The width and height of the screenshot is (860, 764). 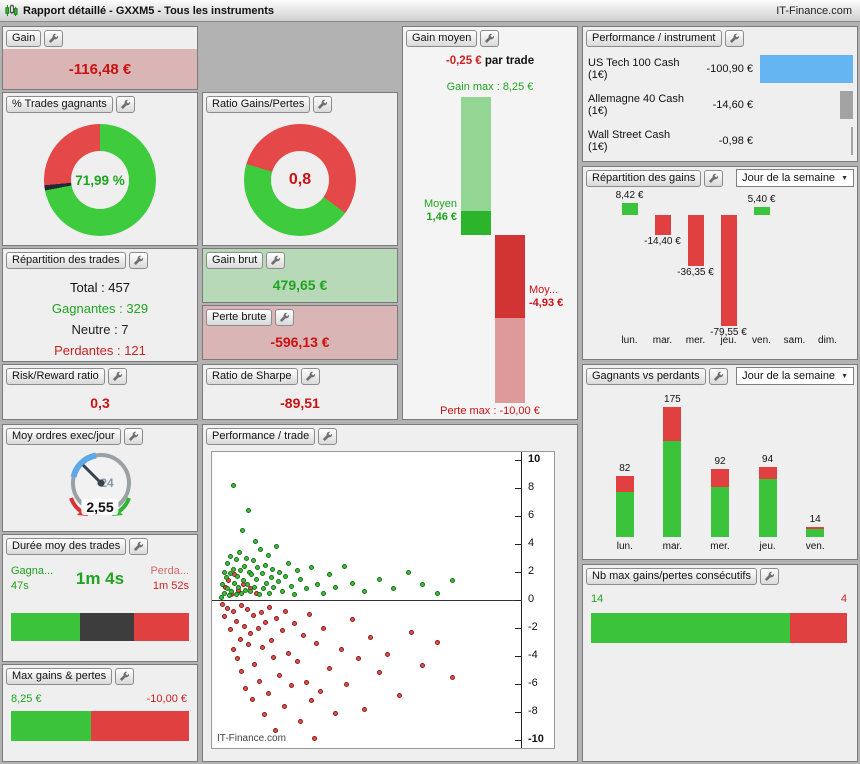 I want to click on panel-gain: Gain -116,48 €, so click(x=100, y=58).